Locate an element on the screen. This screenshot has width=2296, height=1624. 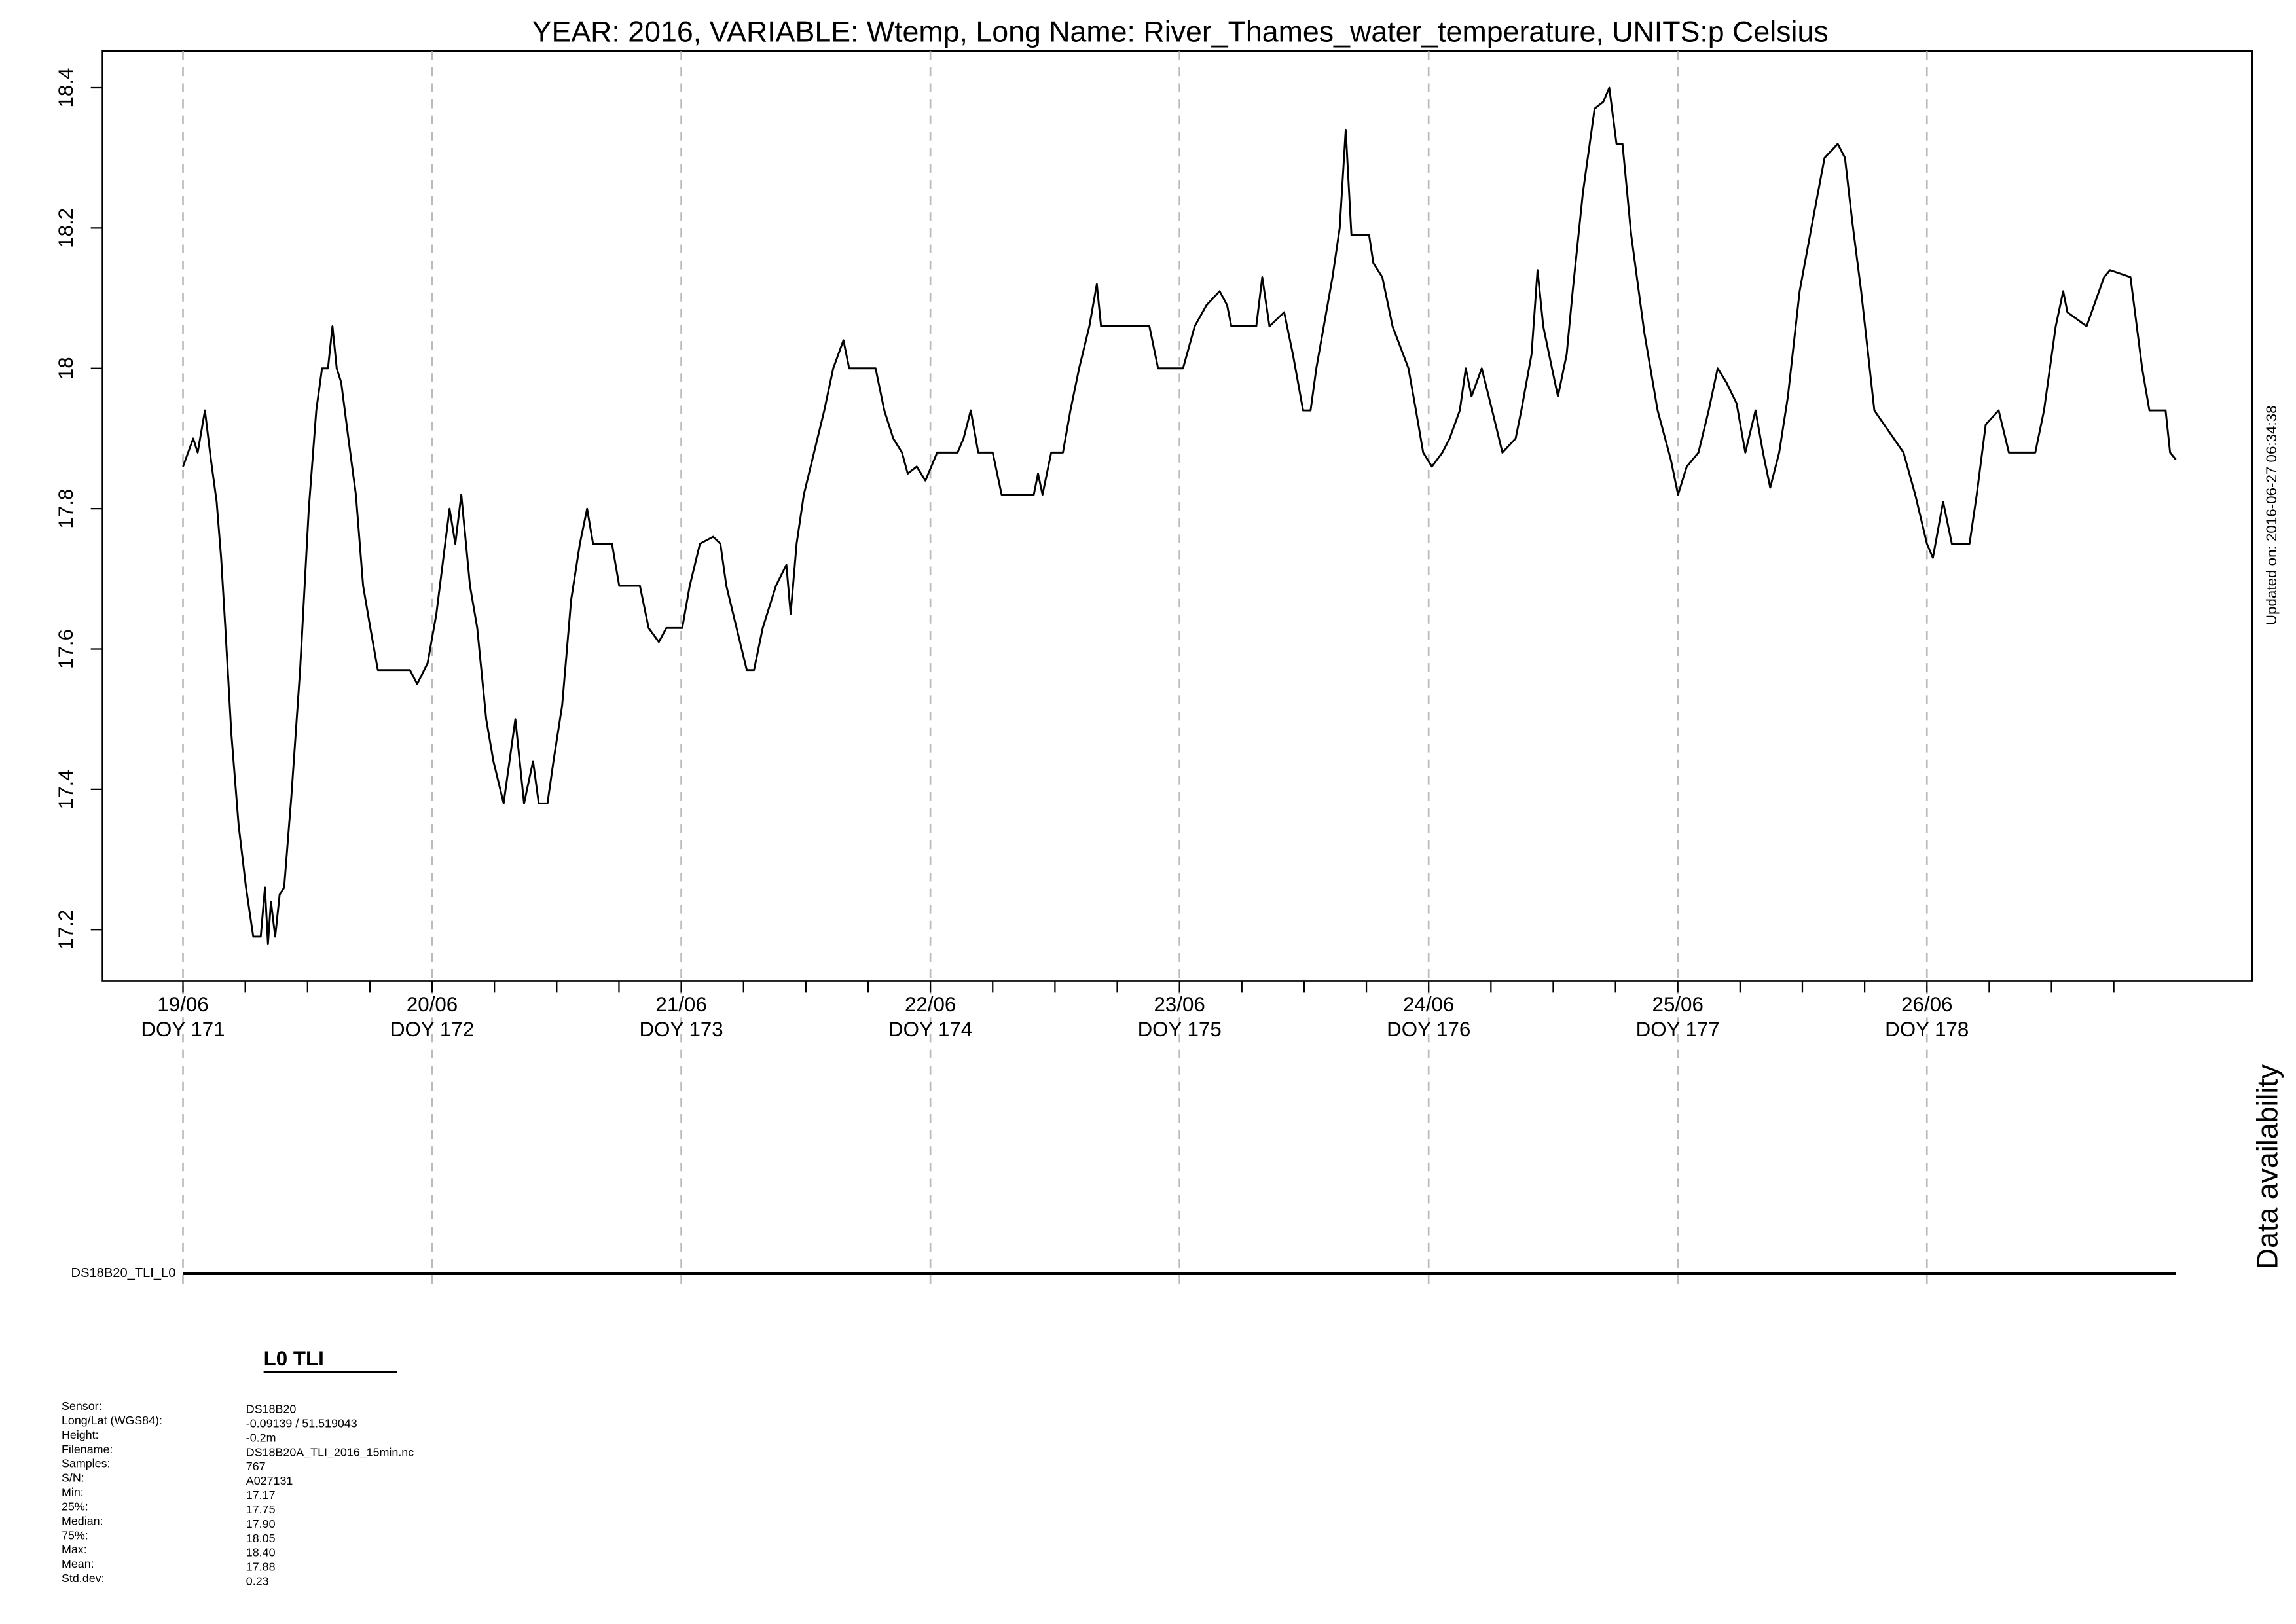
info-key: Median: is located at coordinates (82, 1520).